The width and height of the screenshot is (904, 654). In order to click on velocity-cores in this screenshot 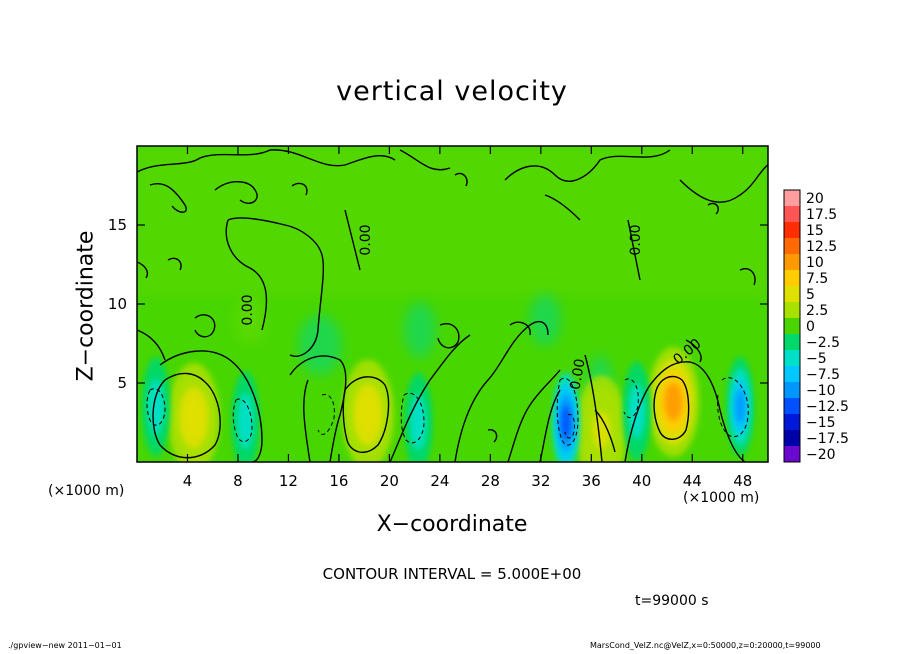, I will do `click(448, 404)`.